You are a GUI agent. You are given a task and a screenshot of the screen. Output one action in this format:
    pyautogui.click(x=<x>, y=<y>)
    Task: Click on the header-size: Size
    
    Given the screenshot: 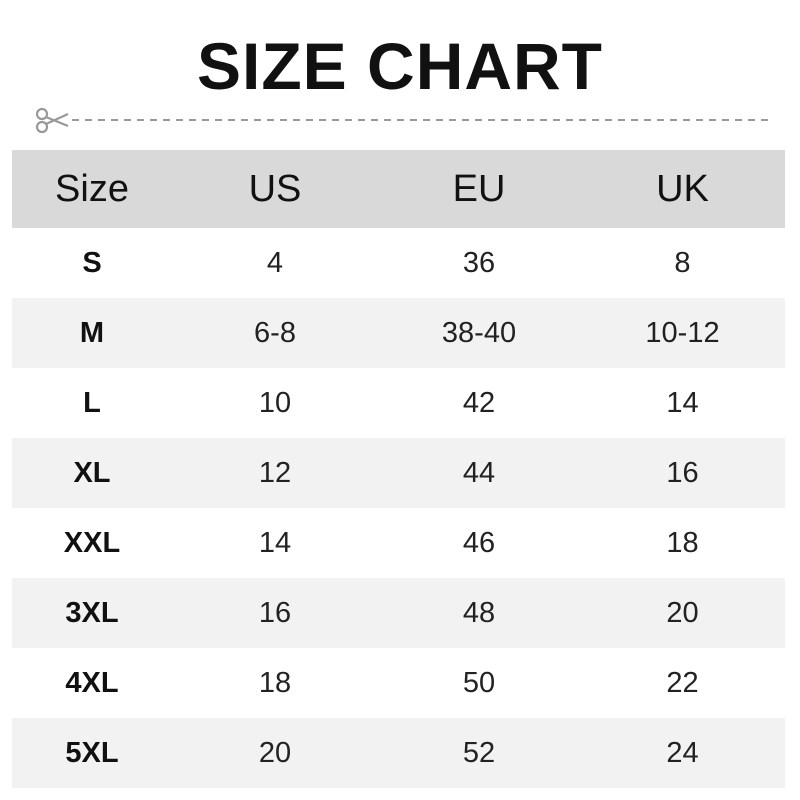 What is the action you would take?
    pyautogui.click(x=92, y=188)
    